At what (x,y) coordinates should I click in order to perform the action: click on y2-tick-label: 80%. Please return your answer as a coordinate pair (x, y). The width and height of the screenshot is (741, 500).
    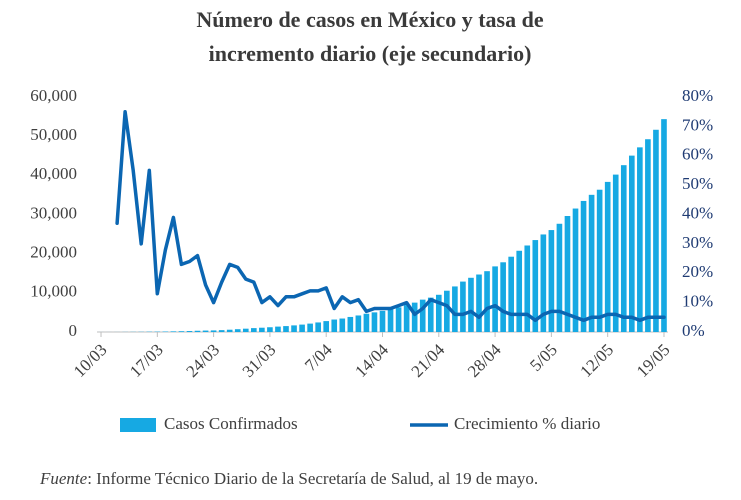
    Looking at the image, I should click on (697, 95).